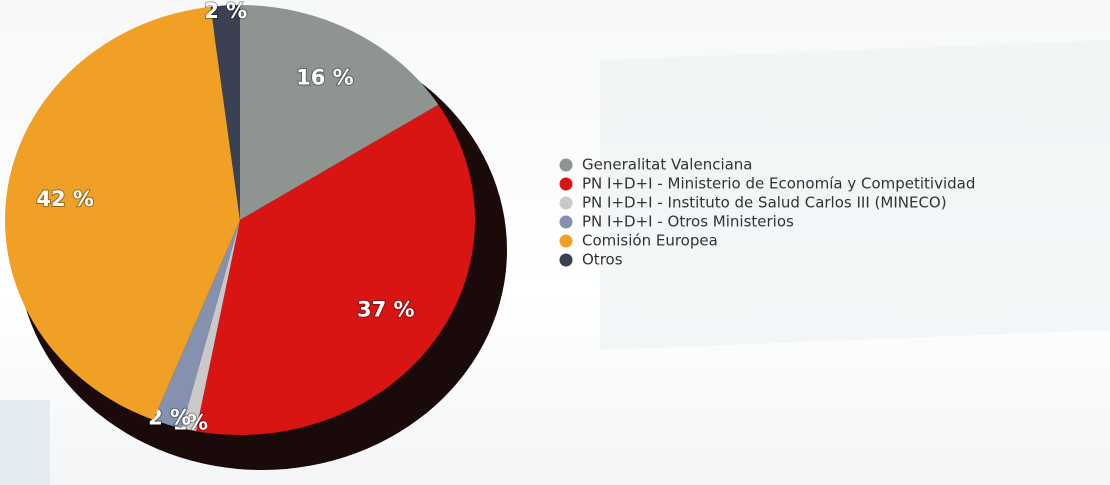  What do you see at coordinates (225, 11) in the screenshot?
I see `slice-label: 2 %` at bounding box center [225, 11].